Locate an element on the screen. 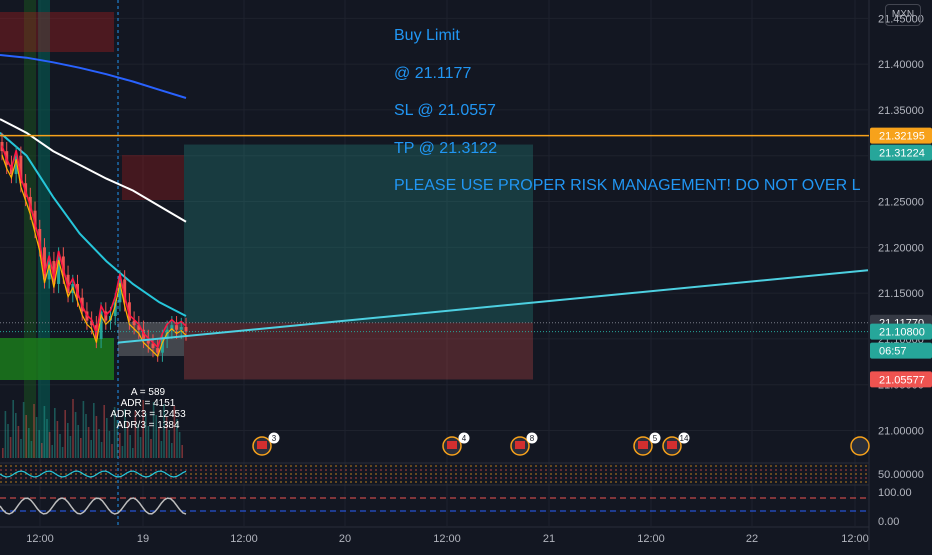 Image resolution: width=932 pixels, height=555 pixels. oscillator-tick-label: 100.00 is located at coordinates (895, 493).